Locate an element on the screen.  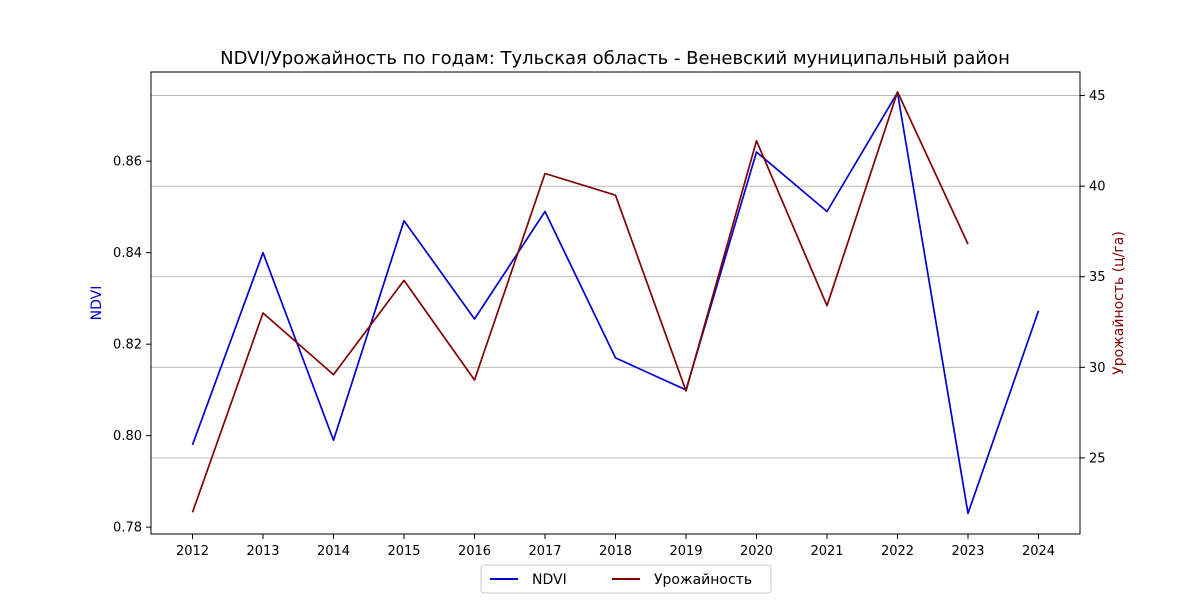
right-tick-label-0: 25 is located at coordinates (1097, 458).